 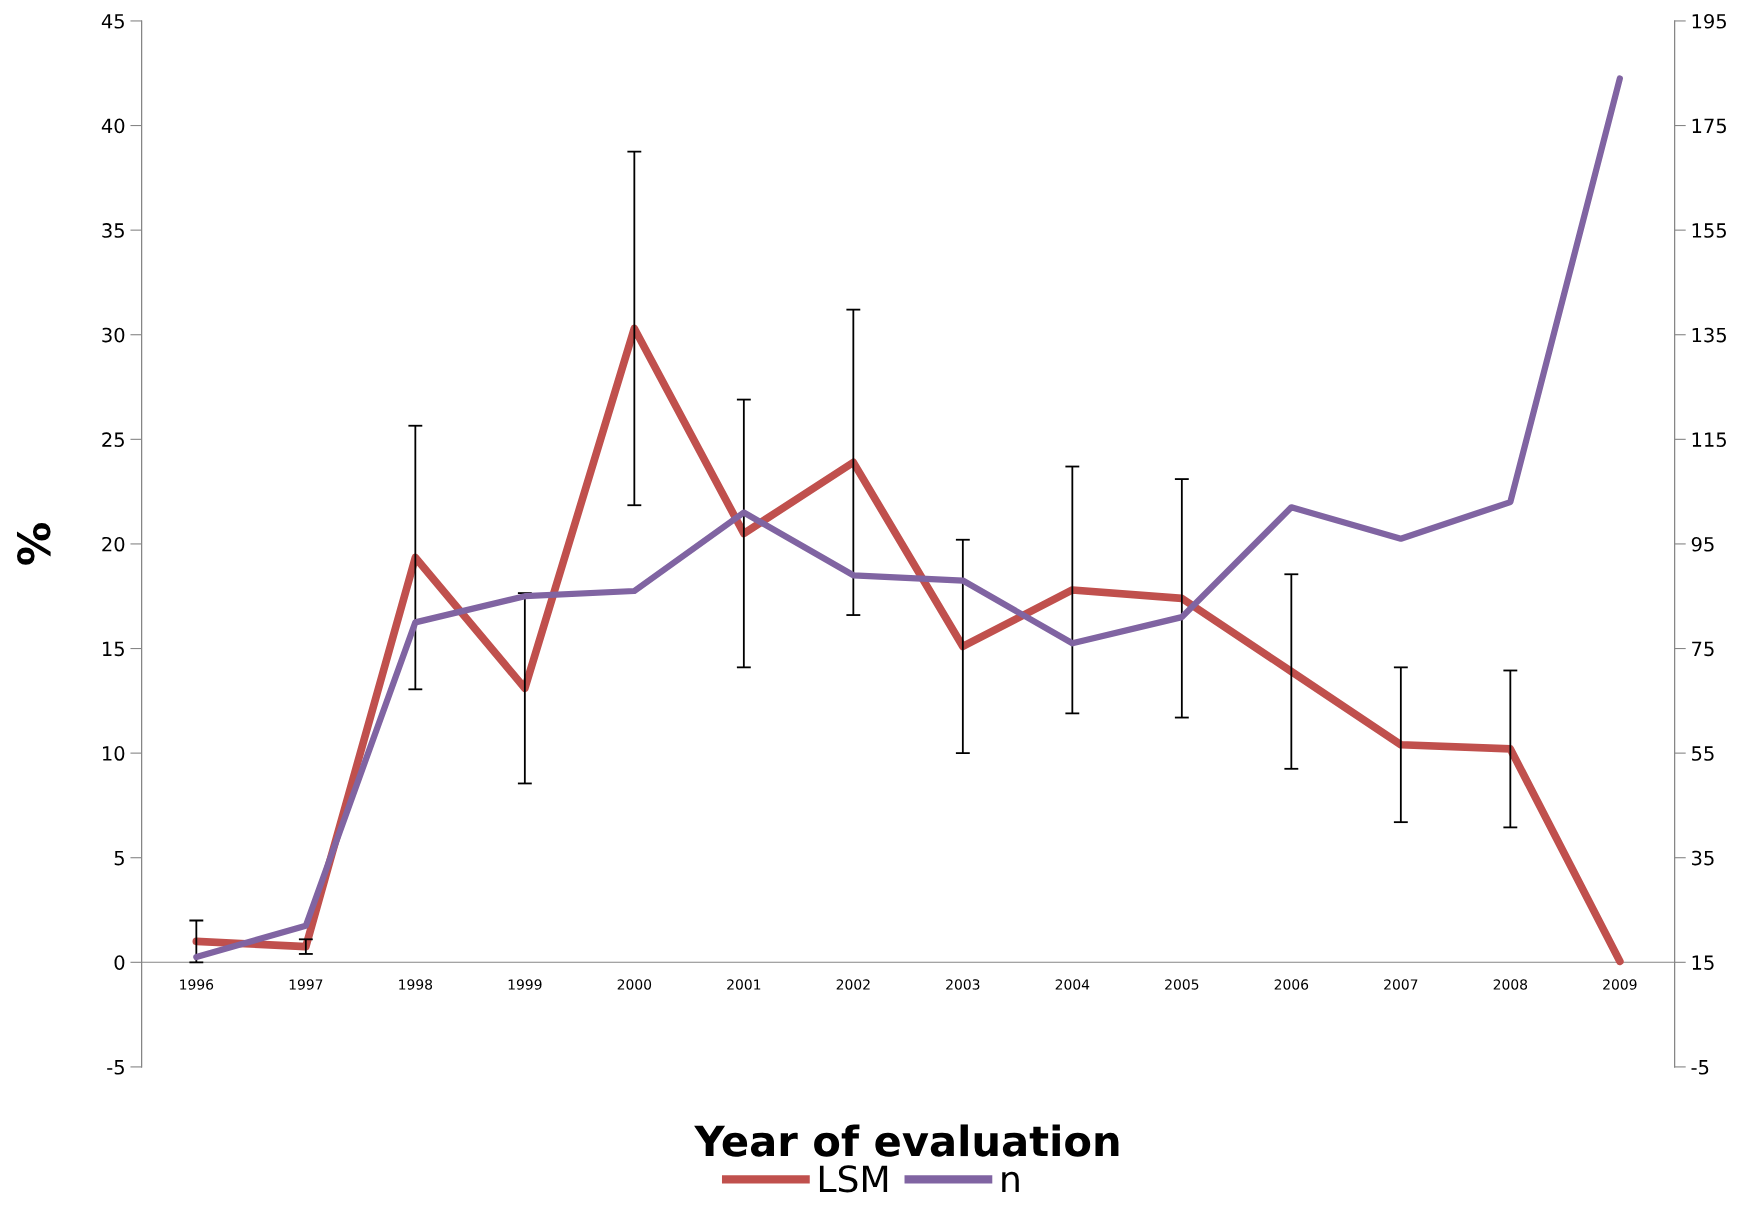 I want to click on y-tick-label: 20, so click(x=113, y=544).